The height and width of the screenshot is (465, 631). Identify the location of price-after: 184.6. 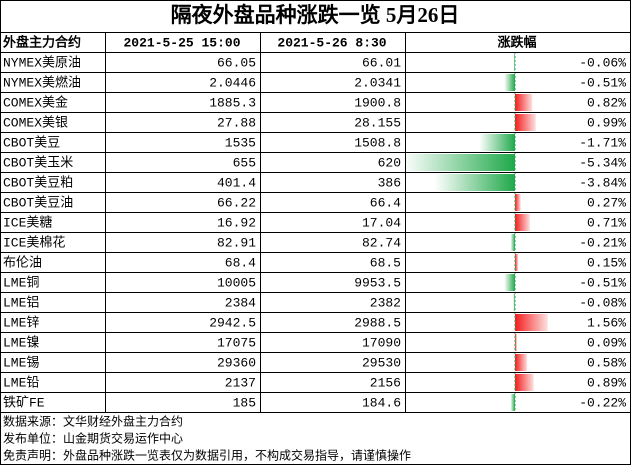
(381, 402).